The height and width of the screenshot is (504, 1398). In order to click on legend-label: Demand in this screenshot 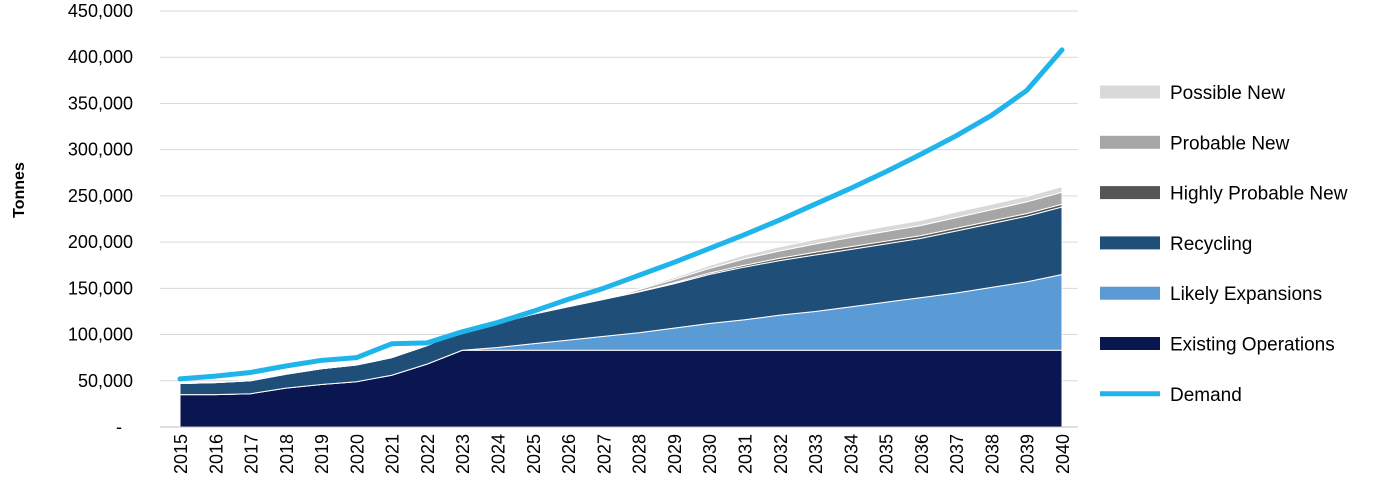, I will do `click(1206, 395)`.